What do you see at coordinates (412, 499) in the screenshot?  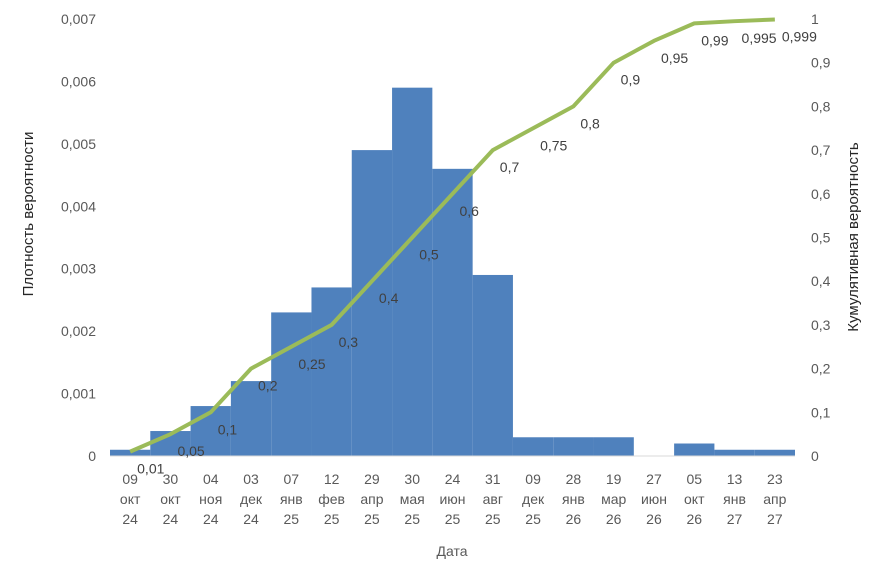 I see `x-tick-label: 30 мая 25` at bounding box center [412, 499].